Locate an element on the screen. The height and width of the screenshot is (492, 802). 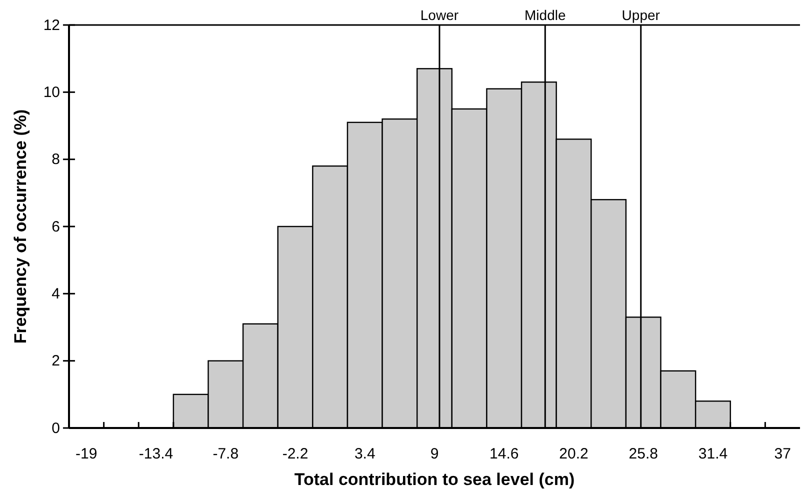
x-tick-label: 20.2 is located at coordinates (573, 454).